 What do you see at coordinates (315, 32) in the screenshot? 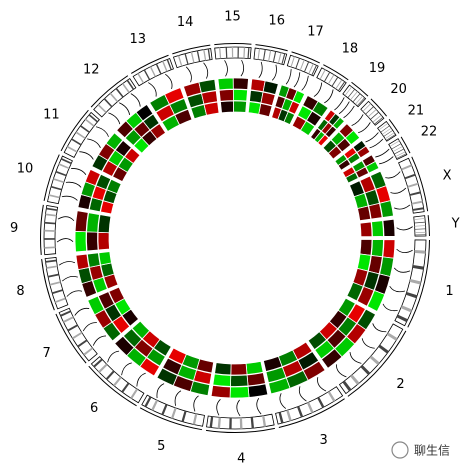
I see `chromosome-label: 17` at bounding box center [315, 32].